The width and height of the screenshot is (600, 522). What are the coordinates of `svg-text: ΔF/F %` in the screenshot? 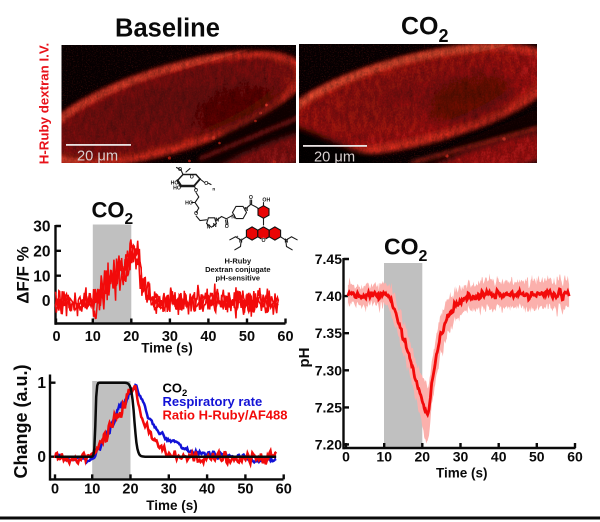 It's located at (23, 275).